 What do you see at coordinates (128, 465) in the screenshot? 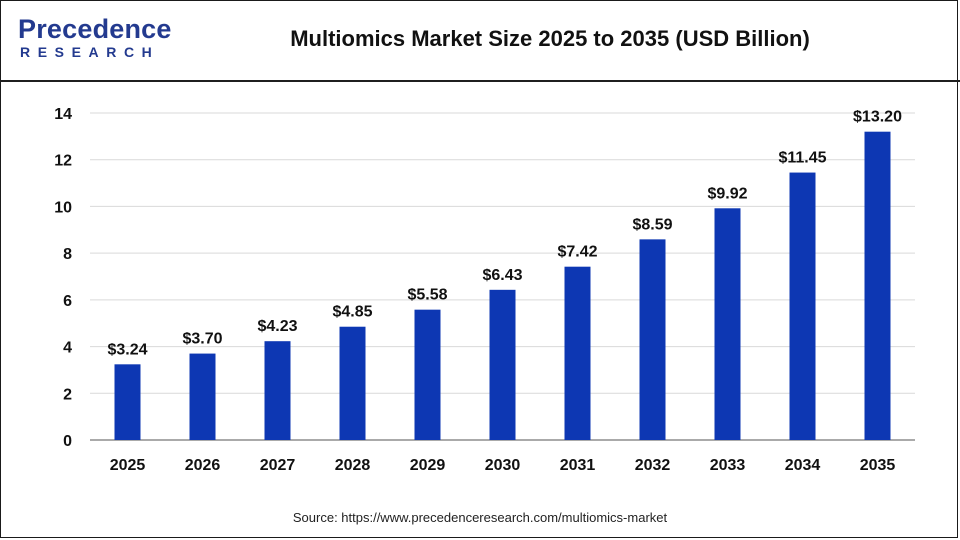
I see `x-tick-label: 2025` at bounding box center [128, 465].